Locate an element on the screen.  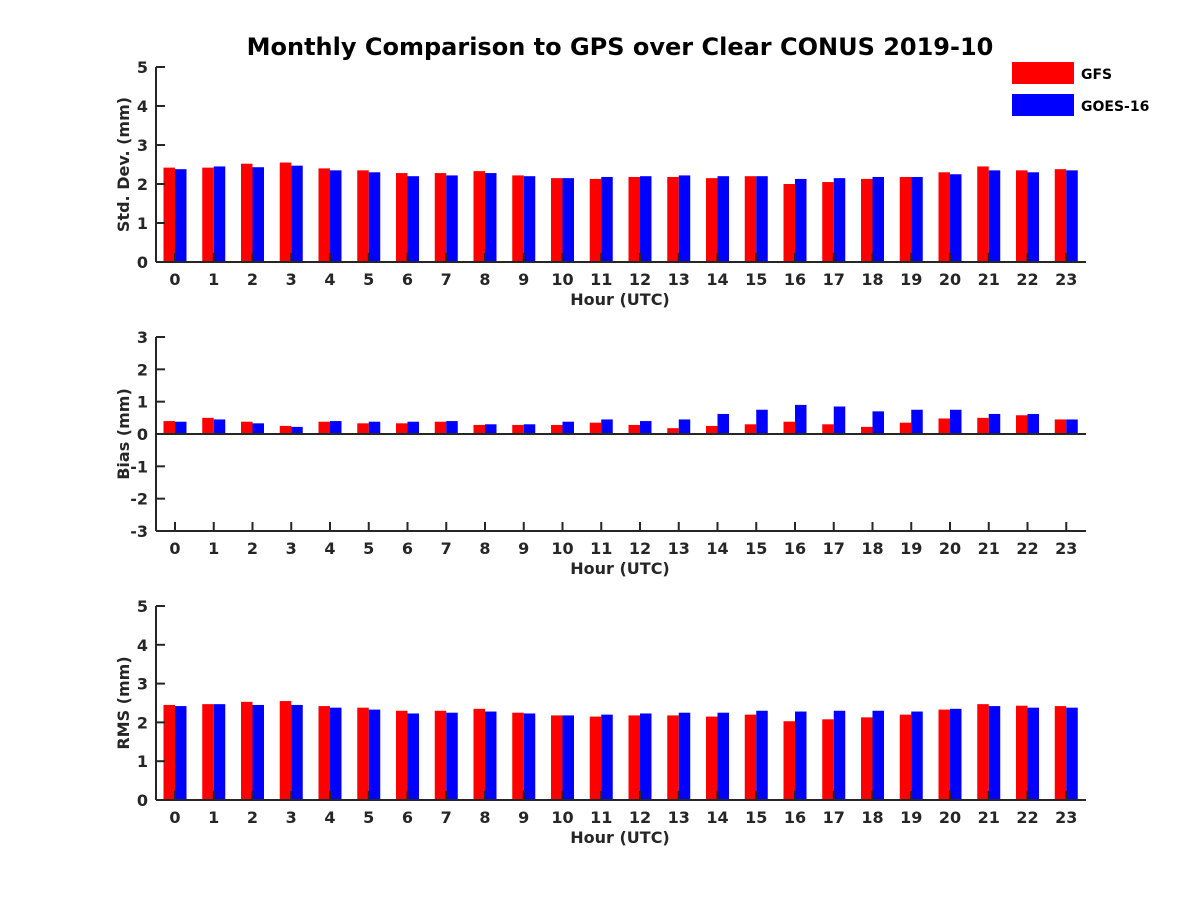
legend-label-0: GFS is located at coordinates (1096, 75).